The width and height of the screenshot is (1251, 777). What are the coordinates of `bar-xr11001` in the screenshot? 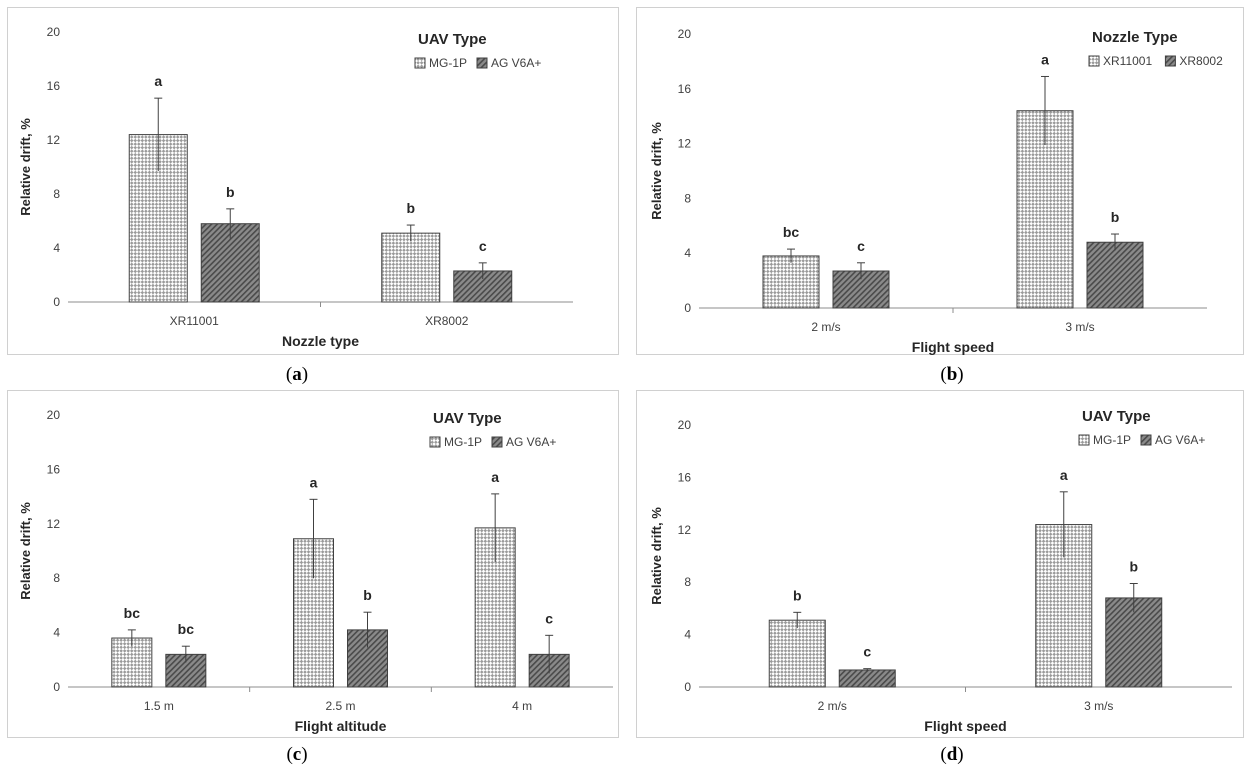 It's located at (791, 282).